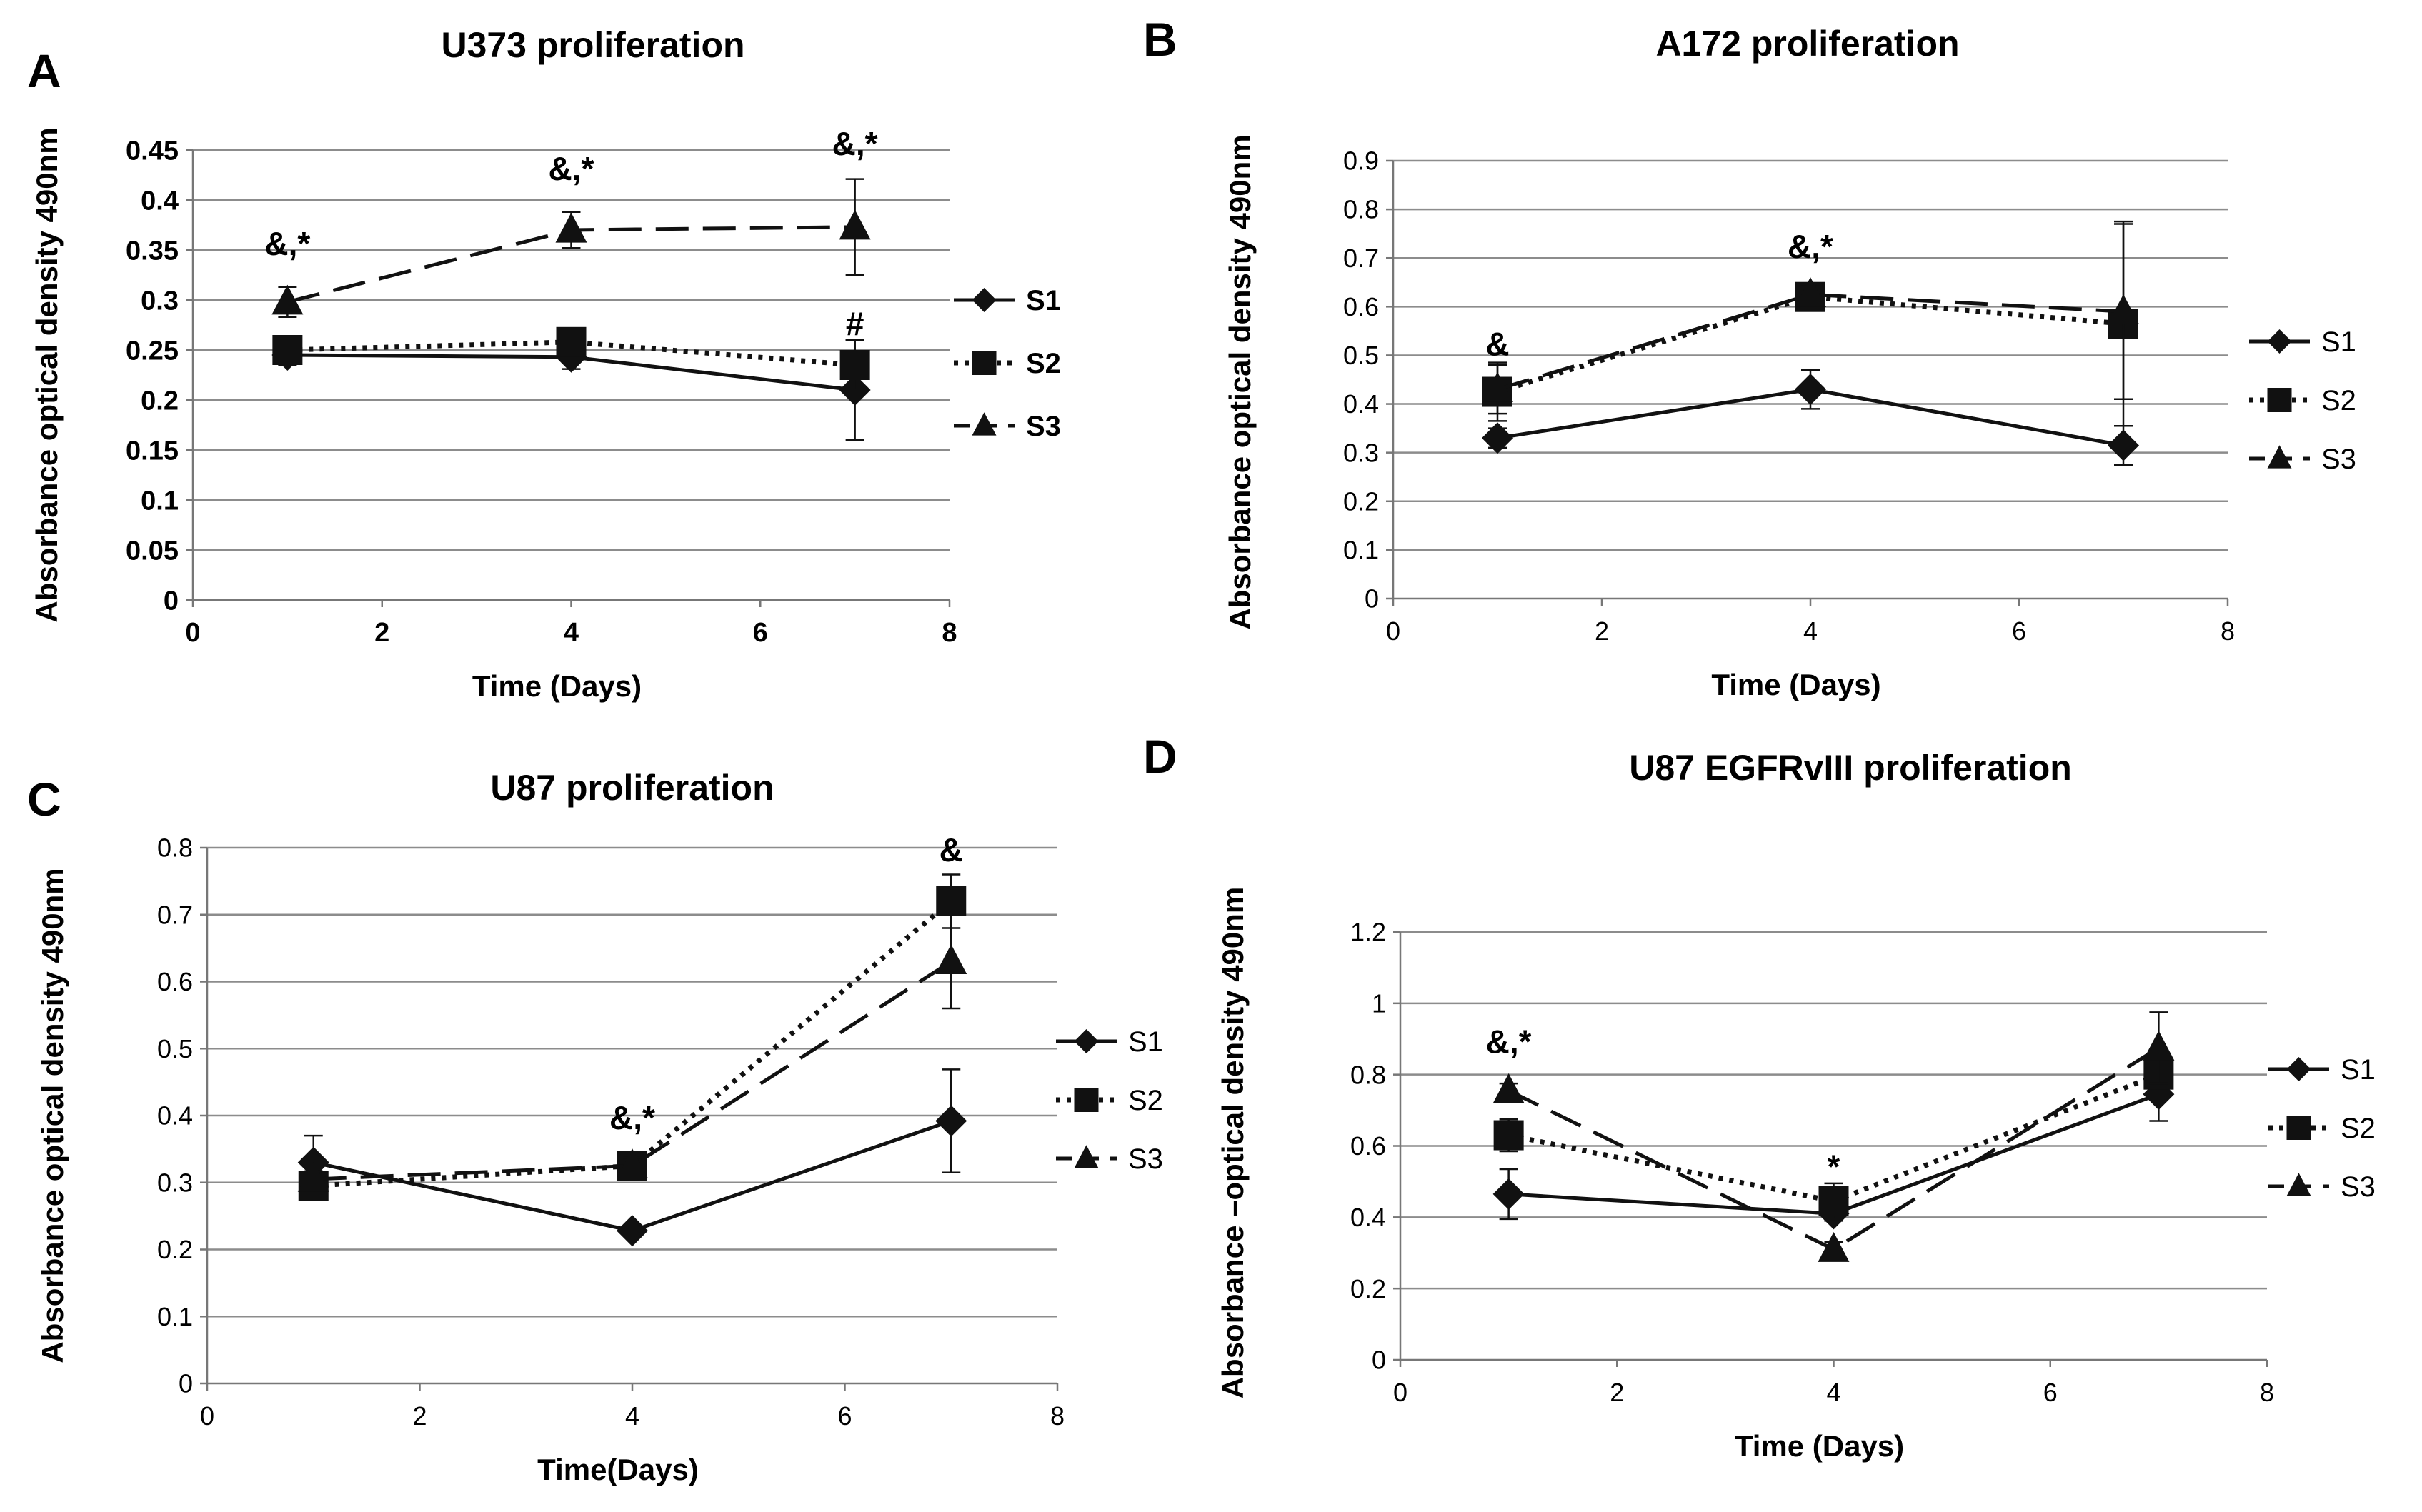 Image resolution: width=2422 pixels, height=1512 pixels. Describe the element at coordinates (152, 351) in the screenshot. I see `y-tick-label: 0.25` at that location.